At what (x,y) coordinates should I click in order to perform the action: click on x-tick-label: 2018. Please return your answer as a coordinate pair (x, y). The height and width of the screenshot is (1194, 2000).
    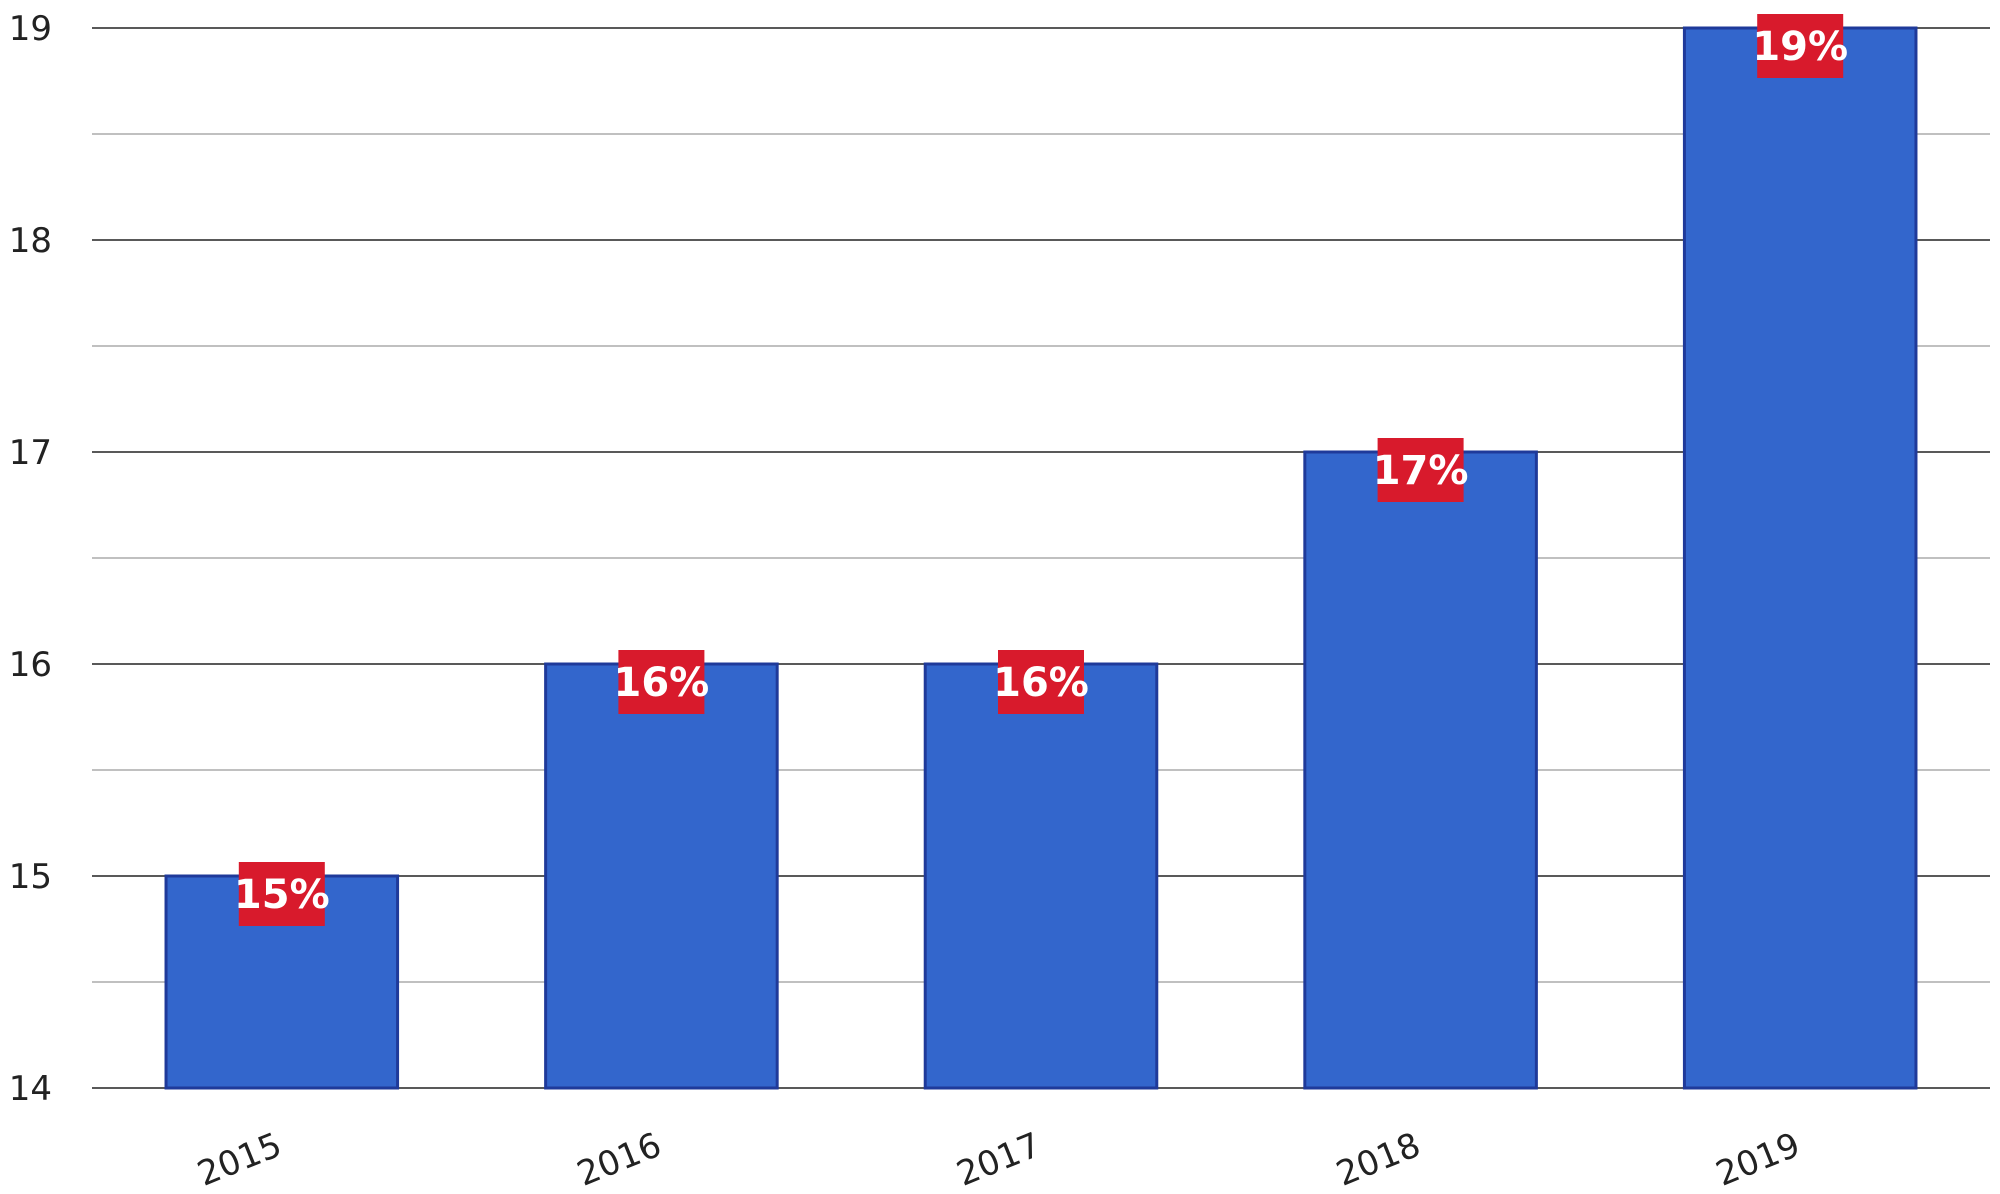
    Looking at the image, I should click on (1378, 1159).